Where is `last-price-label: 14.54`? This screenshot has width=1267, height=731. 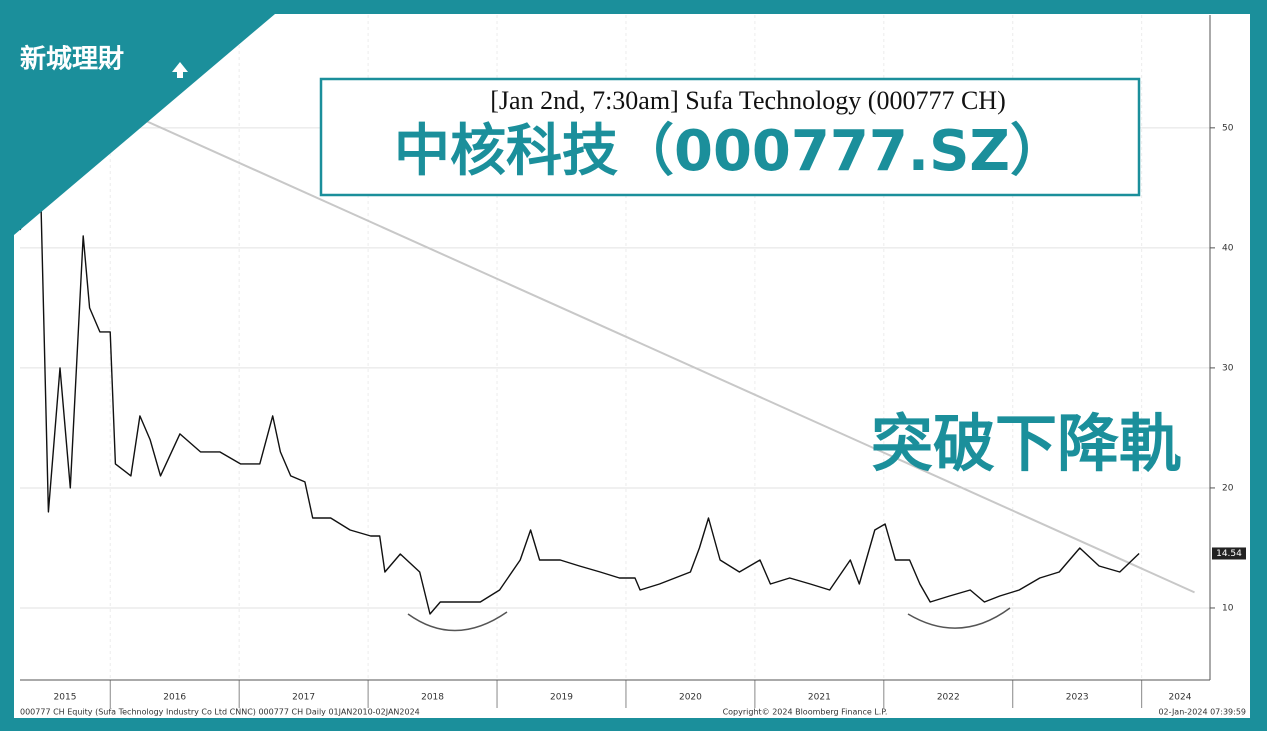
last-price-label: 14.54 is located at coordinates (1229, 554).